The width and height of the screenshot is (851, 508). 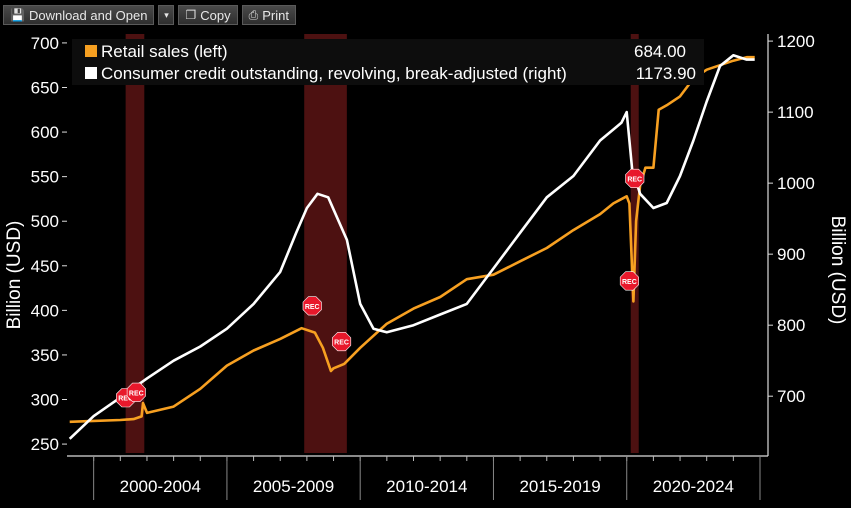 I want to click on left-tick-label-300: 300, so click(x=45, y=400).